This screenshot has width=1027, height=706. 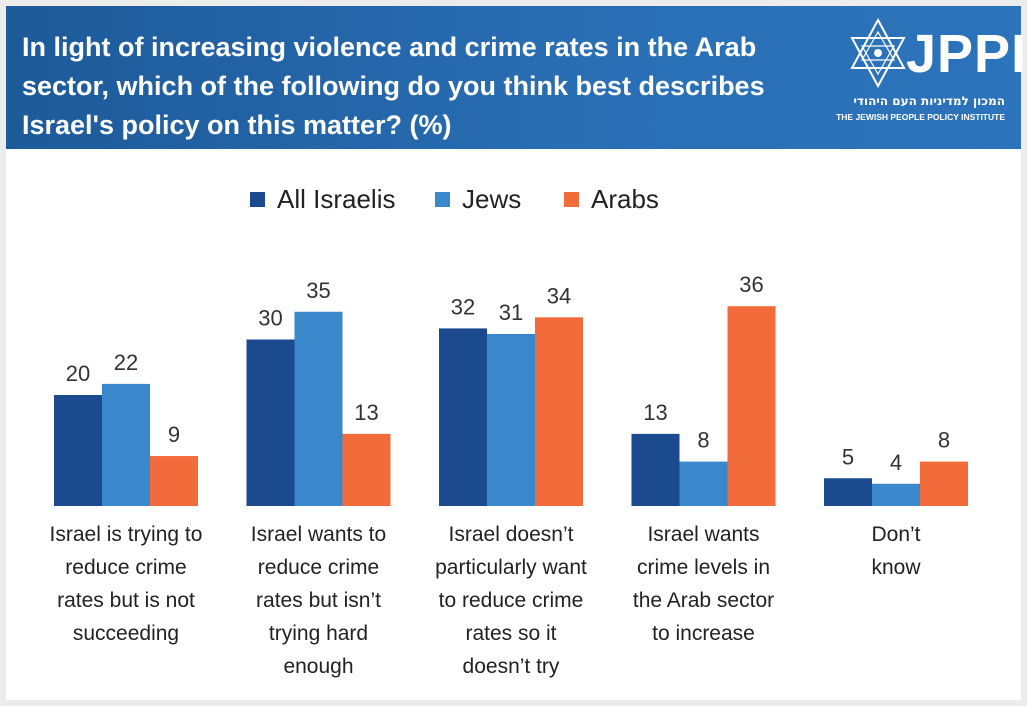 I want to click on data-label: 30, so click(x=270, y=318).